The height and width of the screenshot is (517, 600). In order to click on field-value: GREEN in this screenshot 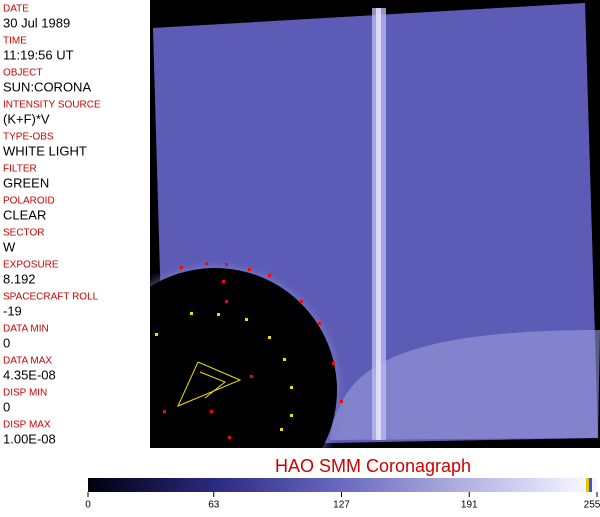, I will do `click(26, 182)`.